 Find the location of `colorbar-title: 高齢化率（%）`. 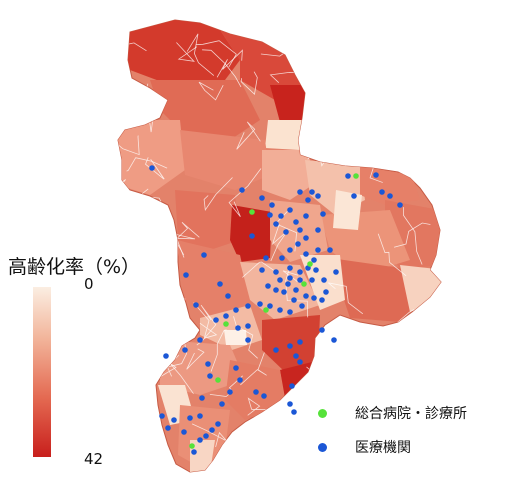

colorbar-title: 高齢化率（%） is located at coordinates (74, 267).